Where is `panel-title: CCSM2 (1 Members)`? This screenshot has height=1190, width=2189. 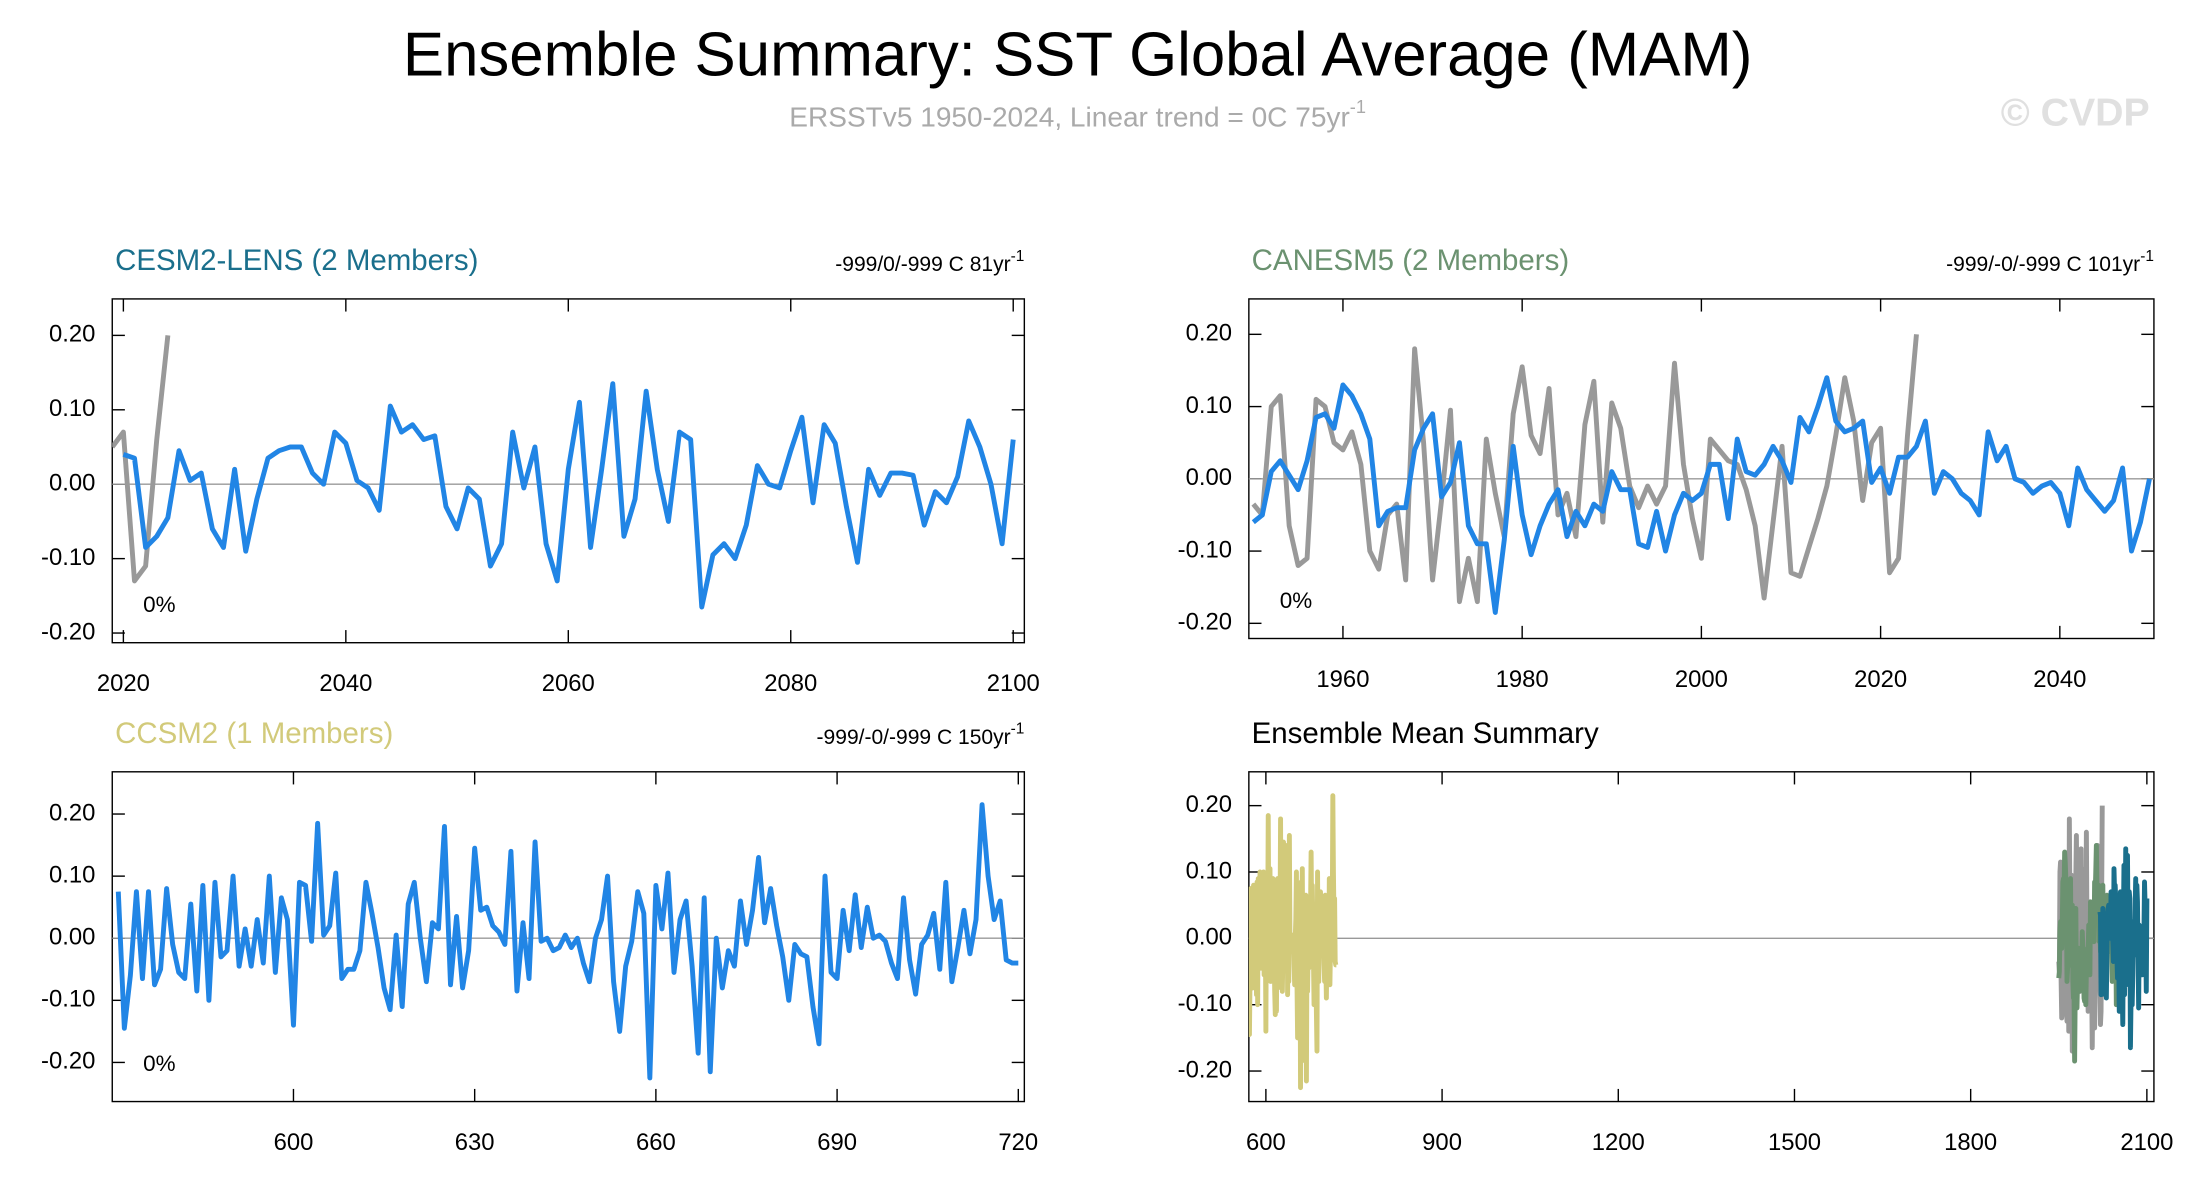
panel-title: CCSM2 (1 Members) is located at coordinates (254, 733).